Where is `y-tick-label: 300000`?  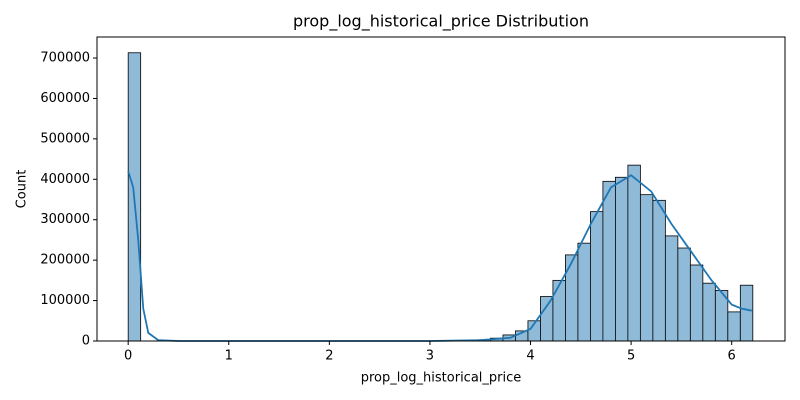
y-tick-label: 300000 is located at coordinates (65, 219).